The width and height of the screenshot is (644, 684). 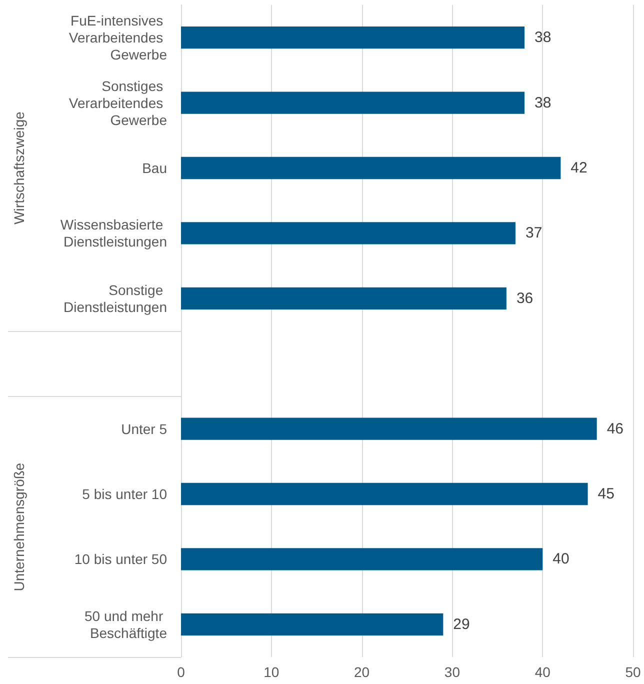 I want to click on text: Wirtschaftszweige, so click(x=19, y=168).